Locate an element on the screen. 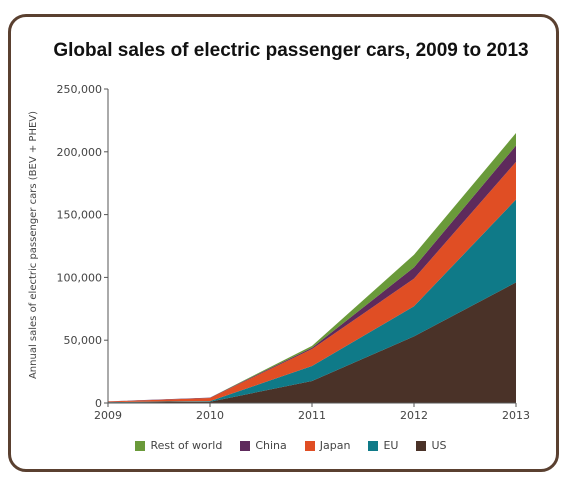 The height and width of the screenshot is (490, 582). legend-item-rest-of-world: Rest of world is located at coordinates (178, 445).